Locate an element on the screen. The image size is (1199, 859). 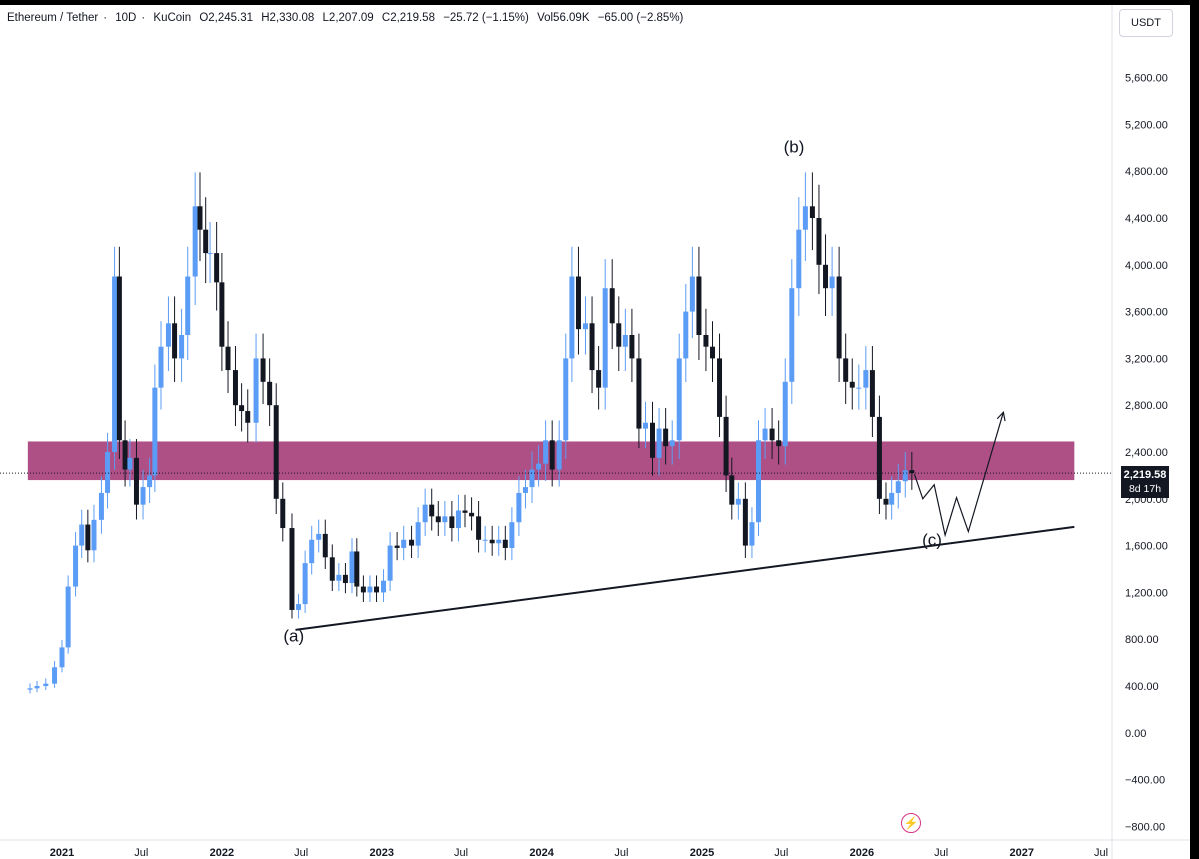
x-tick-label: 2026 is located at coordinates (862, 853).